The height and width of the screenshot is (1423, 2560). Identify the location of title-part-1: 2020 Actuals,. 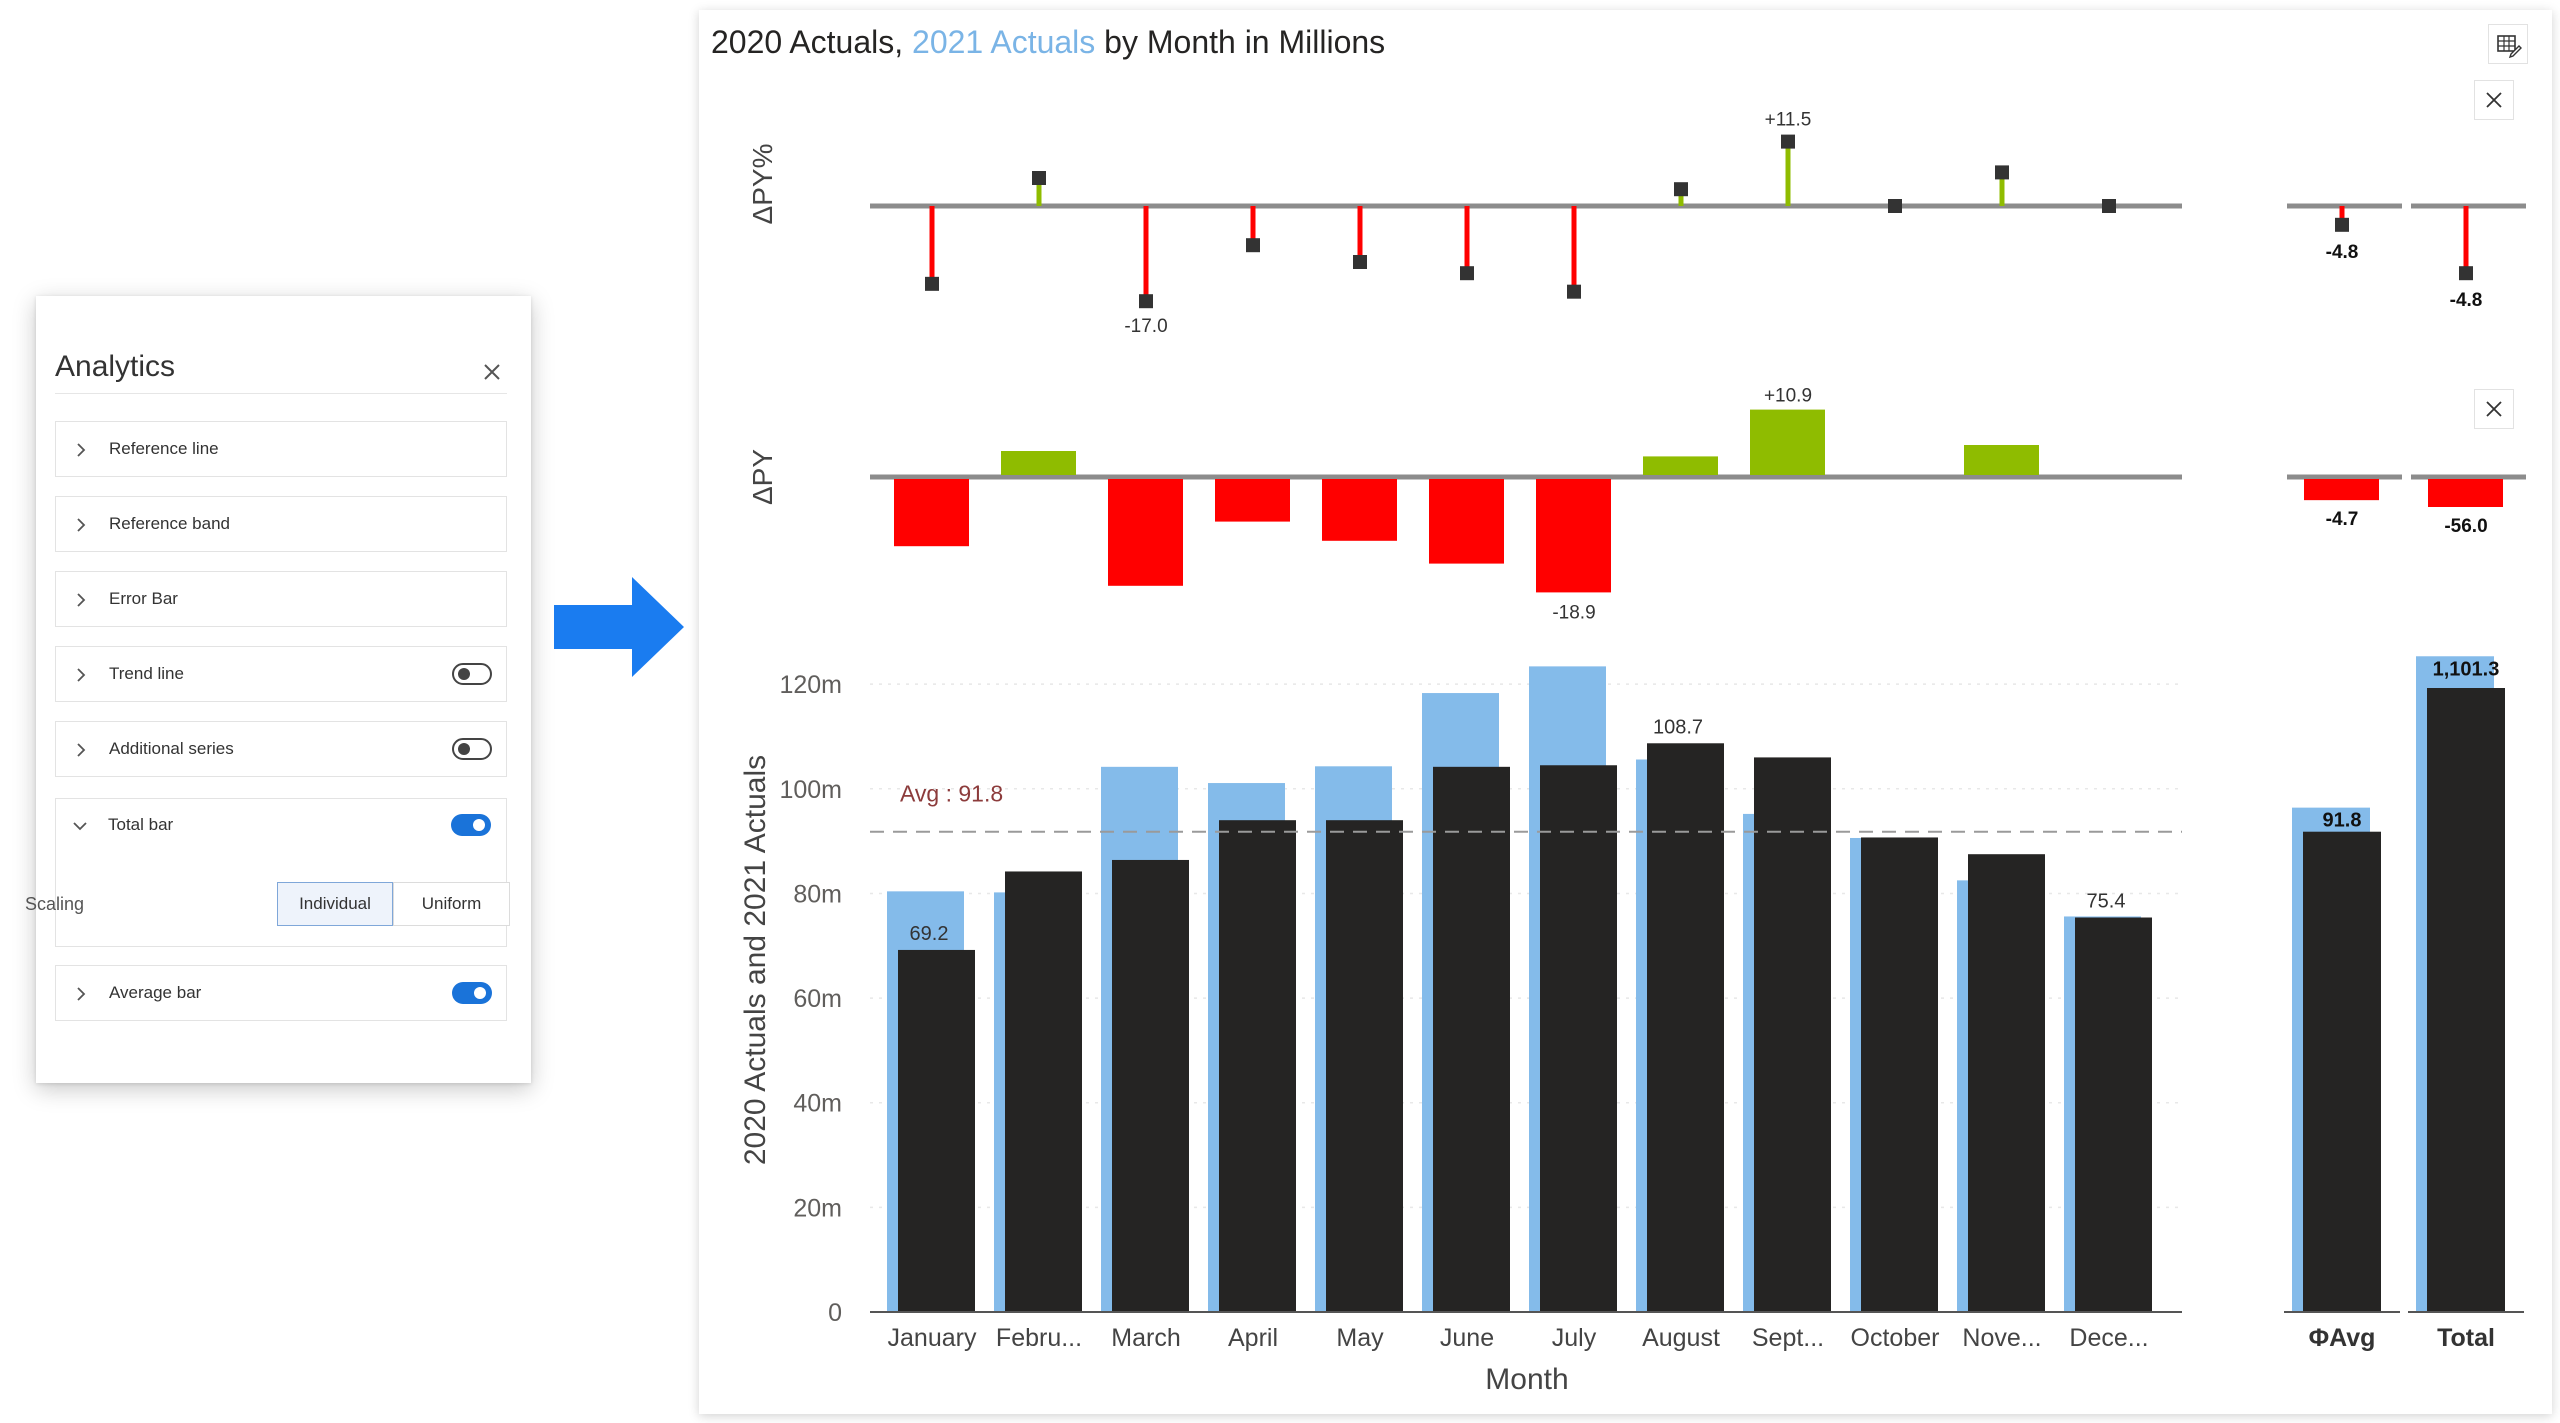
(812, 42).